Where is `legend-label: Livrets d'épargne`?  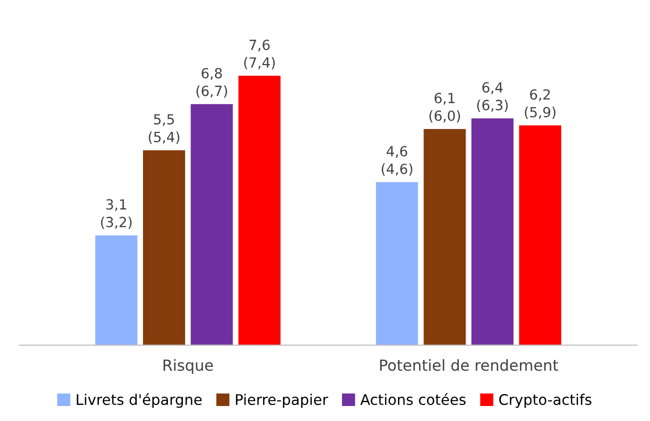
legend-label: Livrets d'épargne is located at coordinates (139, 400).